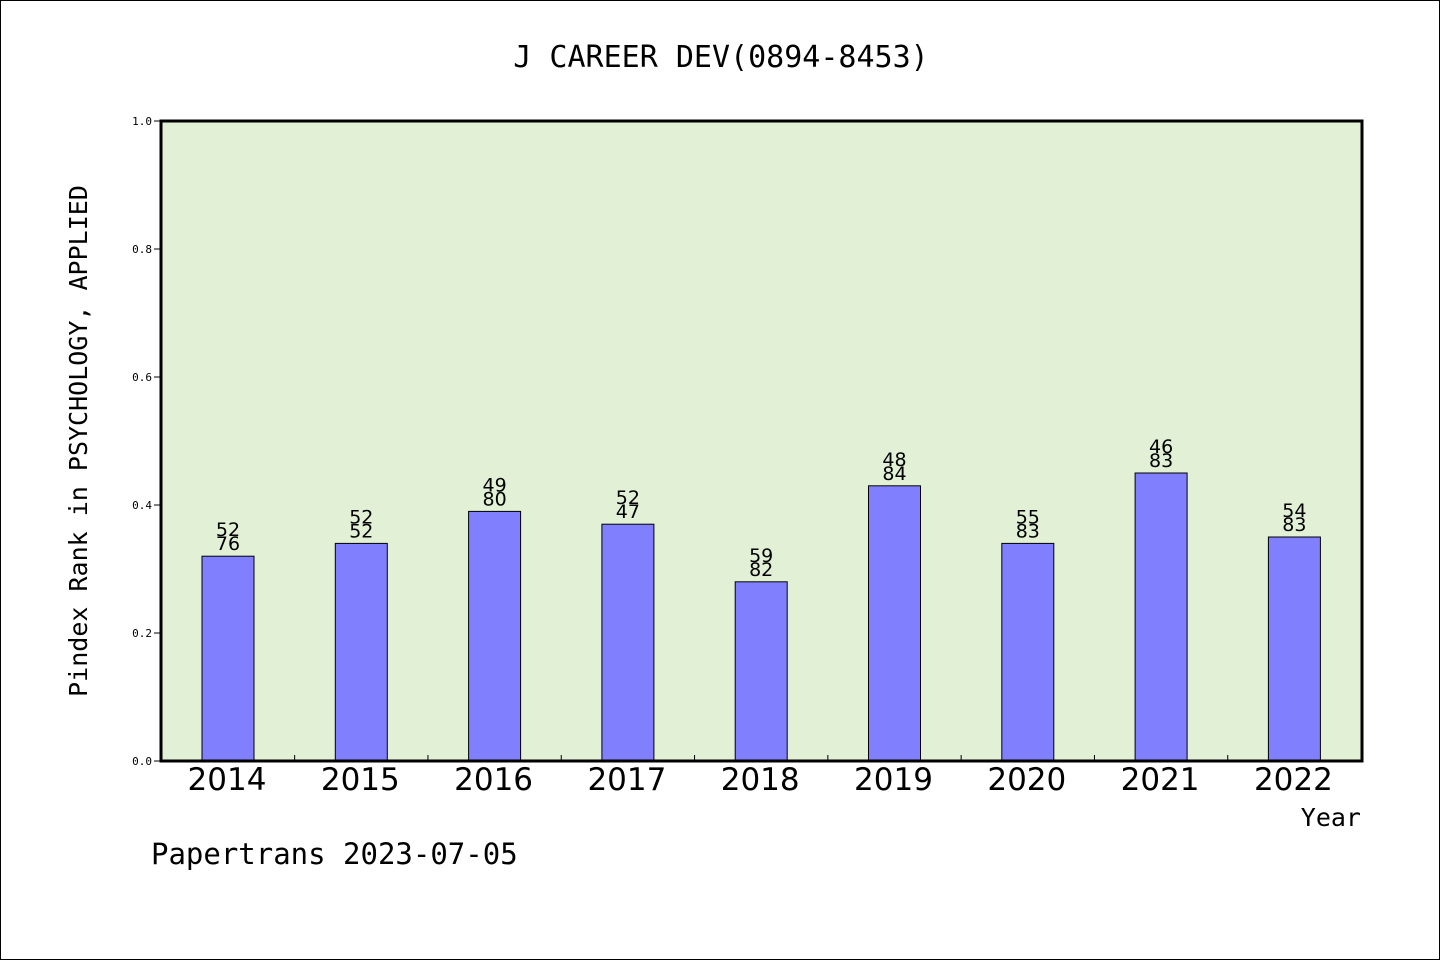 The image size is (1440, 961). Describe the element at coordinates (1028, 652) in the screenshot. I see `bar-2020` at that location.